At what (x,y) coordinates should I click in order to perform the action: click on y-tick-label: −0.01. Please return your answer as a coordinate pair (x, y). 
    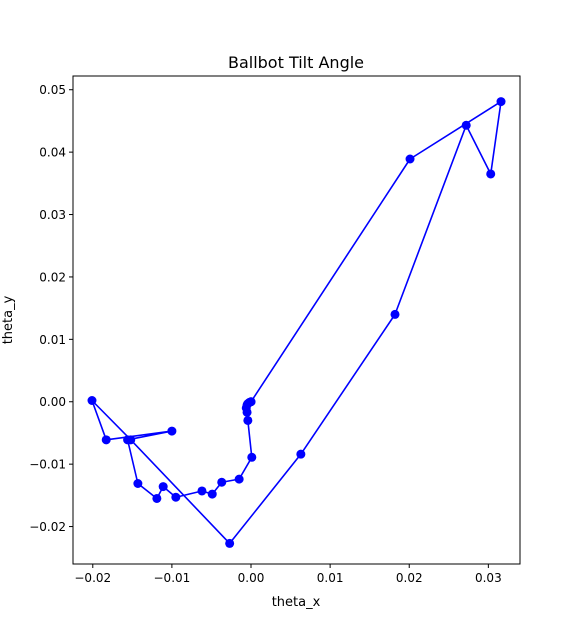
    Looking at the image, I should click on (47, 465).